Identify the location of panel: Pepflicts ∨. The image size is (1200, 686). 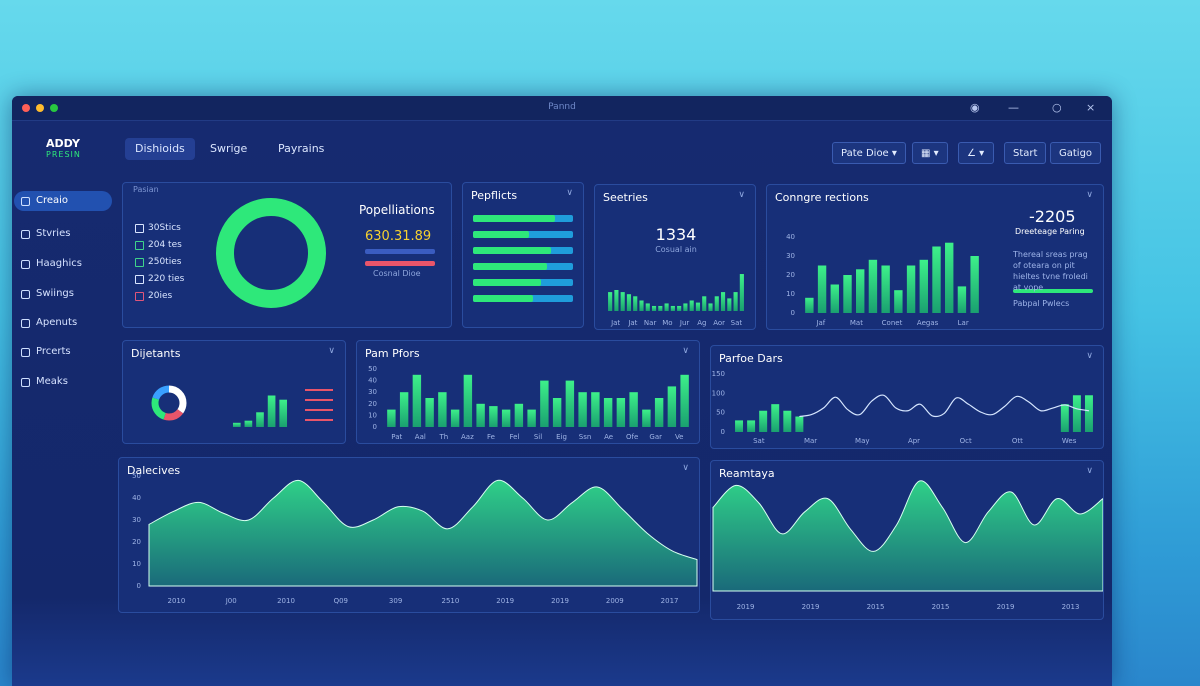
(523, 255).